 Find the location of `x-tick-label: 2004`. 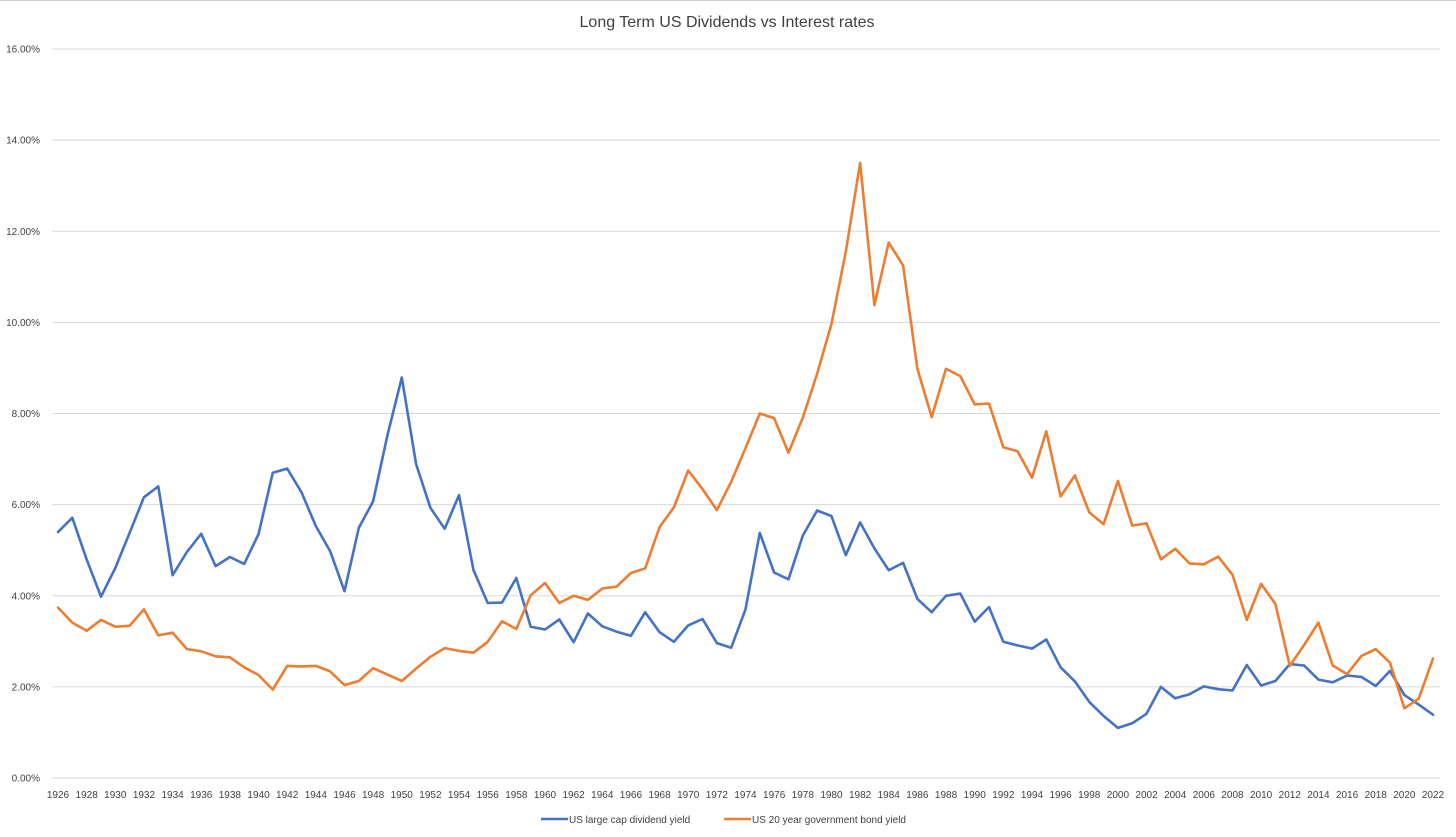

x-tick-label: 2004 is located at coordinates (1175, 795).